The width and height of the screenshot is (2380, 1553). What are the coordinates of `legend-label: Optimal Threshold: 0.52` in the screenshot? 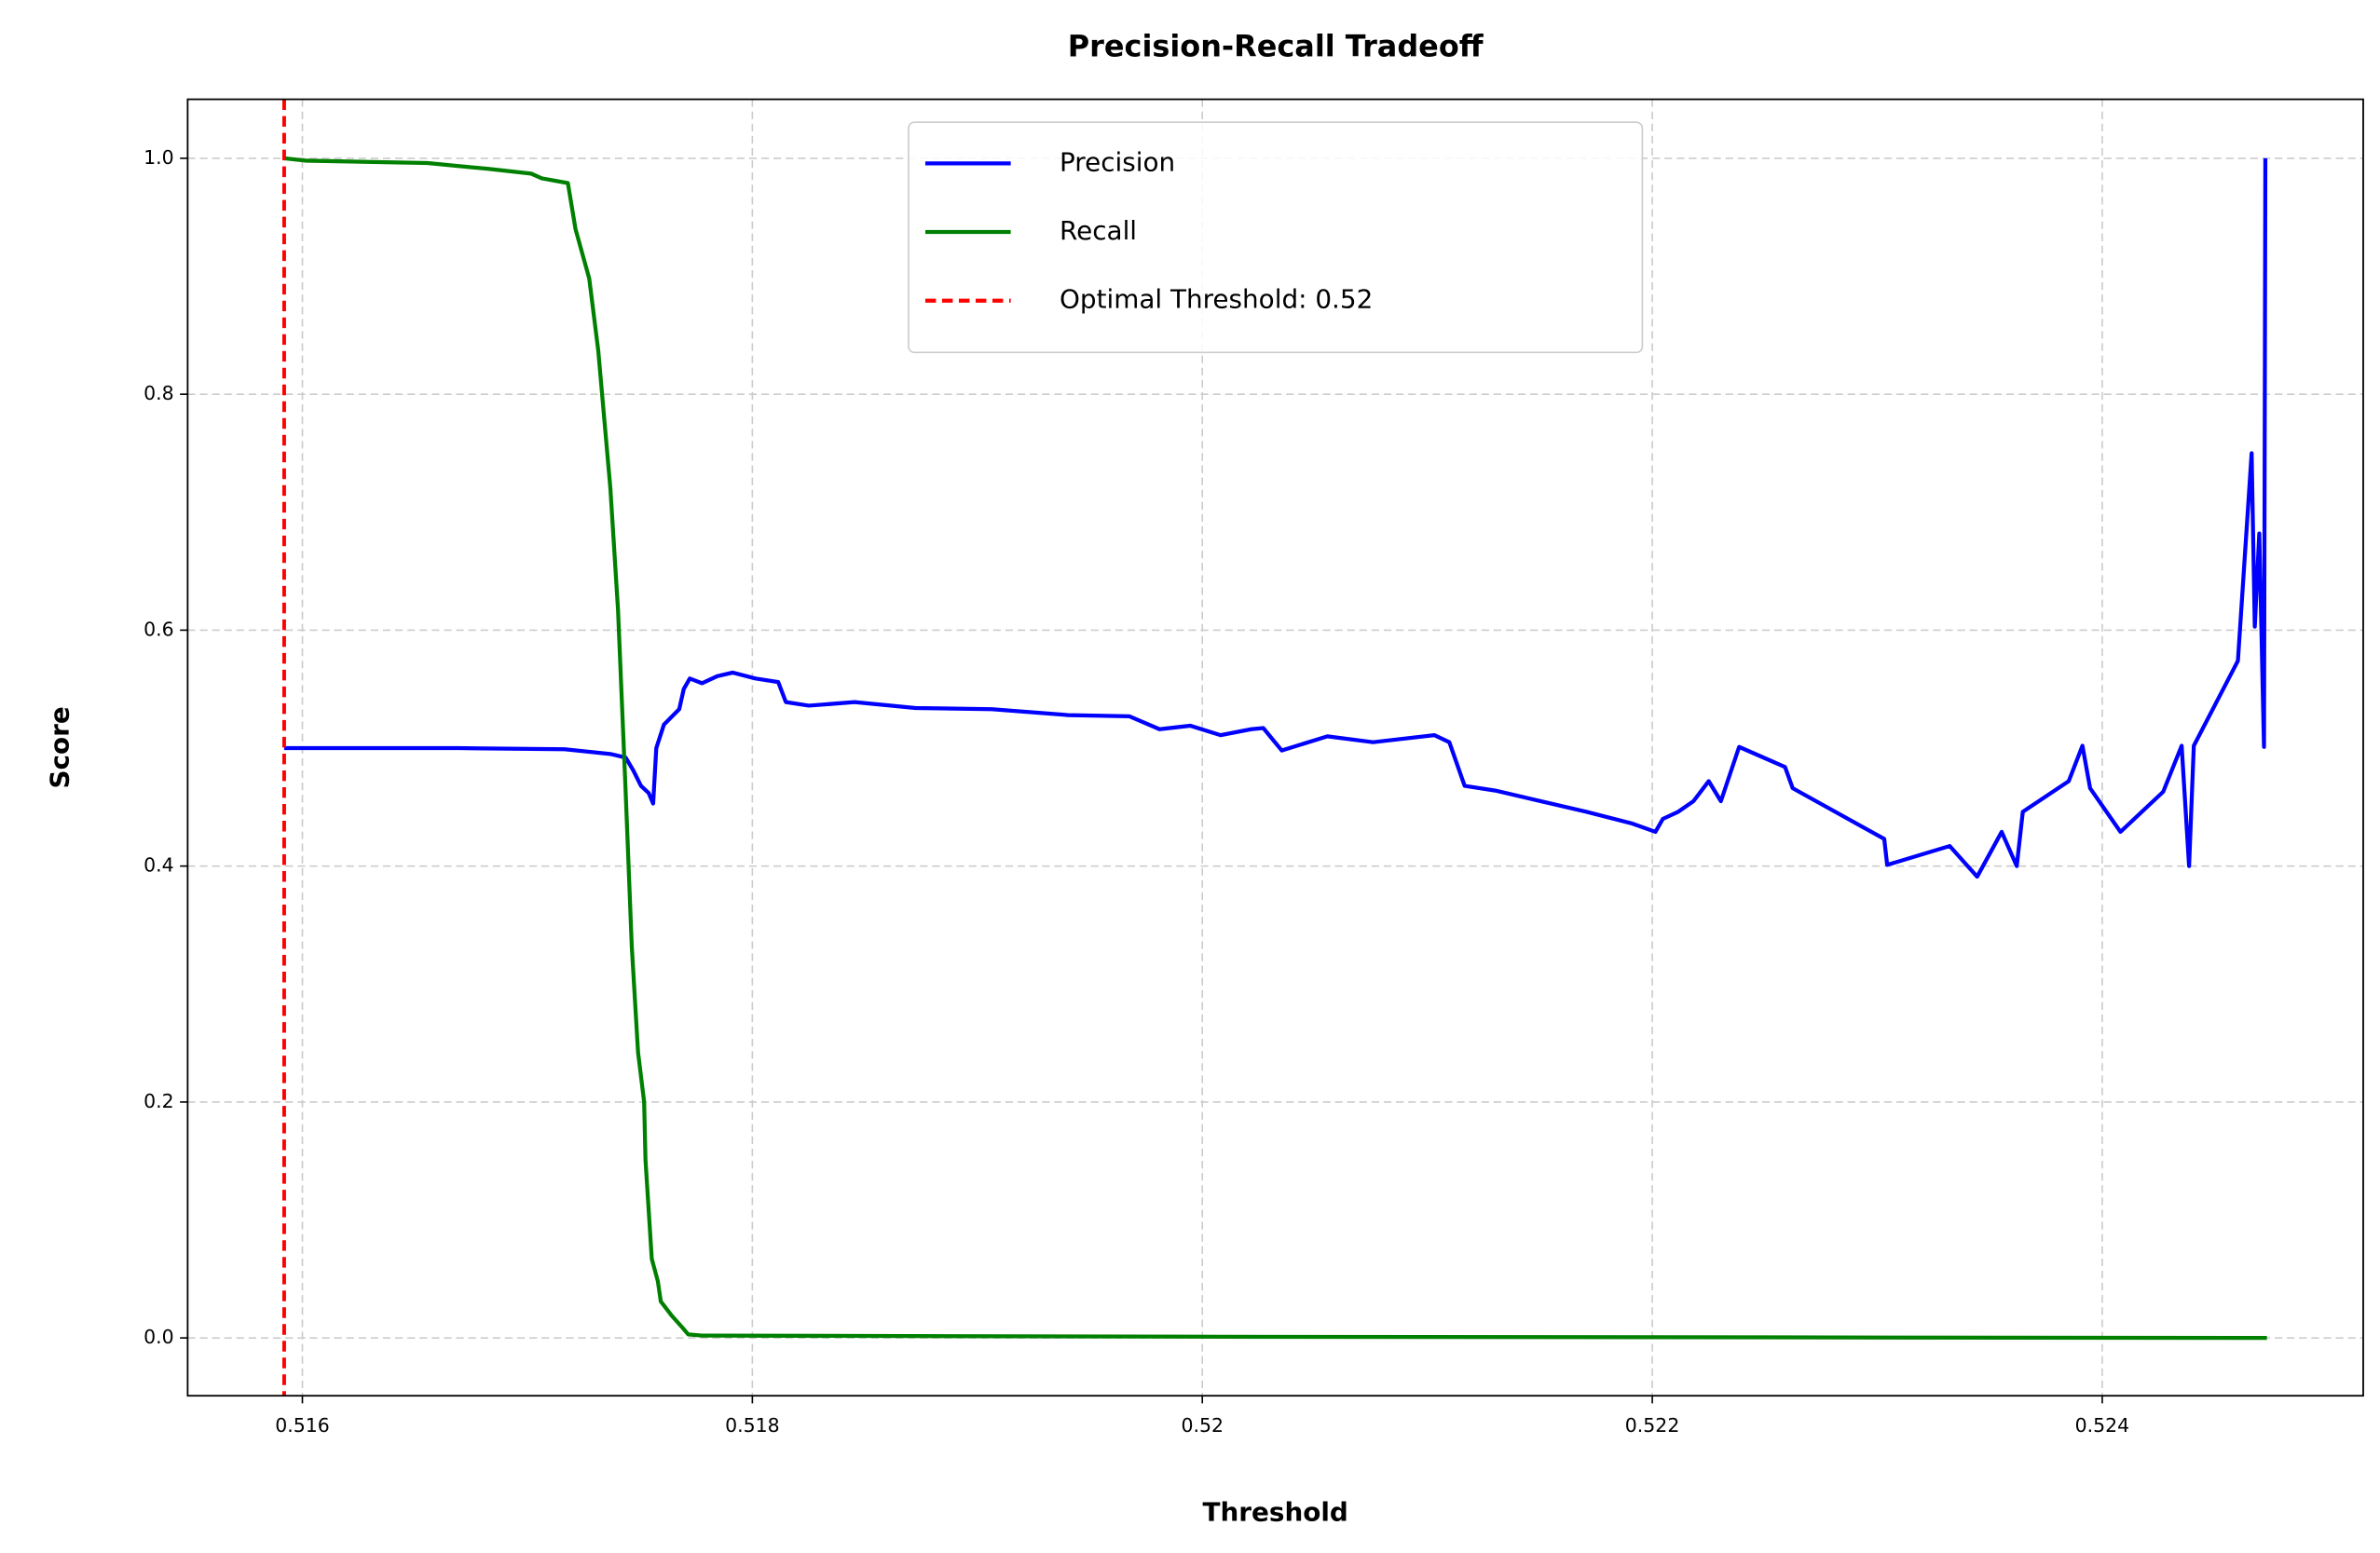 It's located at (1216, 299).